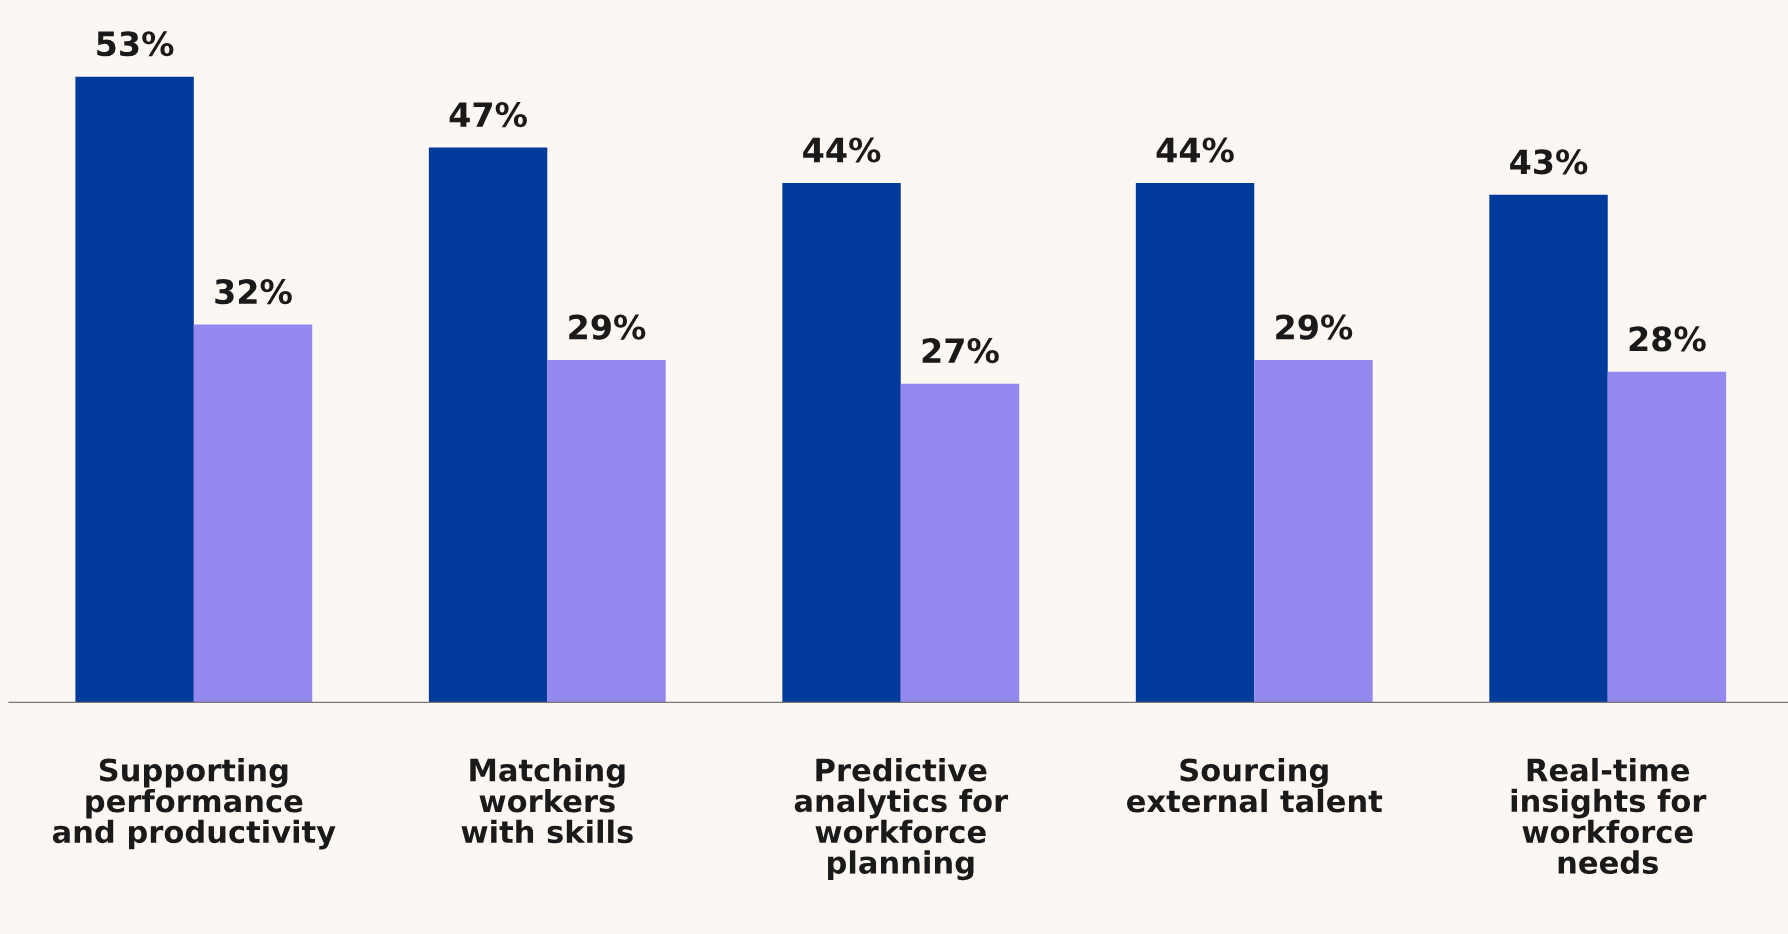  What do you see at coordinates (1609, 816) in the screenshot?
I see `x-tick-label: Real-time insights for workforce needs` at bounding box center [1609, 816].